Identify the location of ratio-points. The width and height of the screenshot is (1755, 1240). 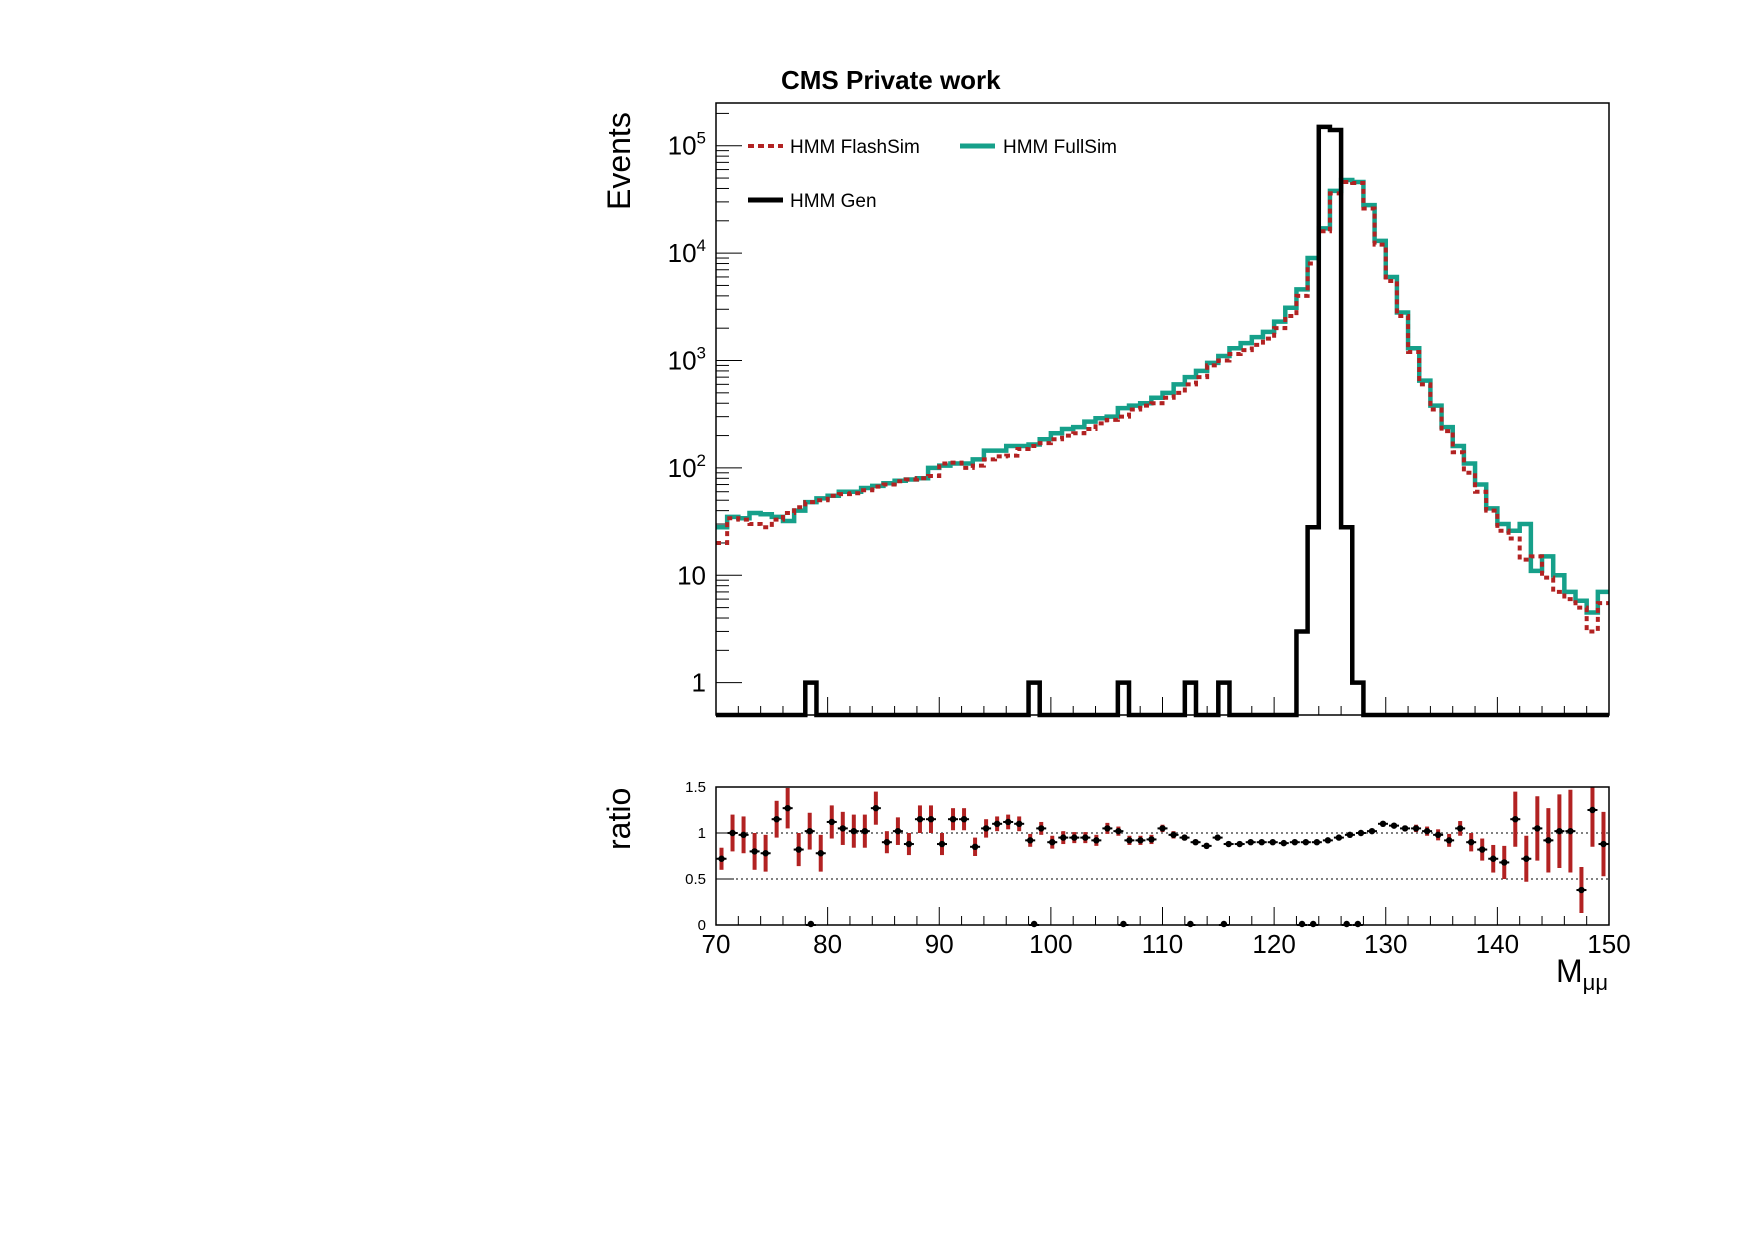
(1162, 857).